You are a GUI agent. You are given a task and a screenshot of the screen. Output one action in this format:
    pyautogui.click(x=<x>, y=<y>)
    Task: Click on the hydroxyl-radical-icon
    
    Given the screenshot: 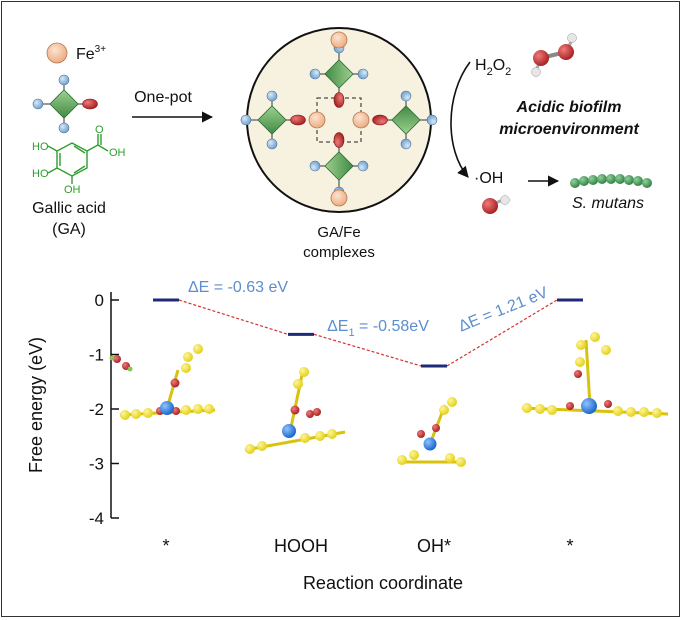 What is the action you would take?
    pyautogui.click(x=496, y=204)
    